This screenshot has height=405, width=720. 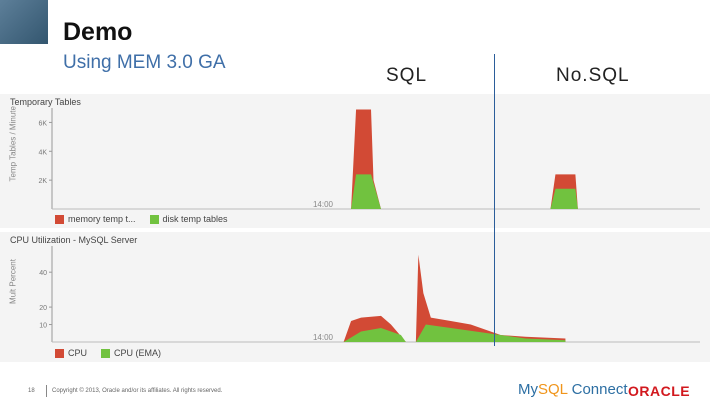 I want to click on footer-separator, so click(x=46, y=391).